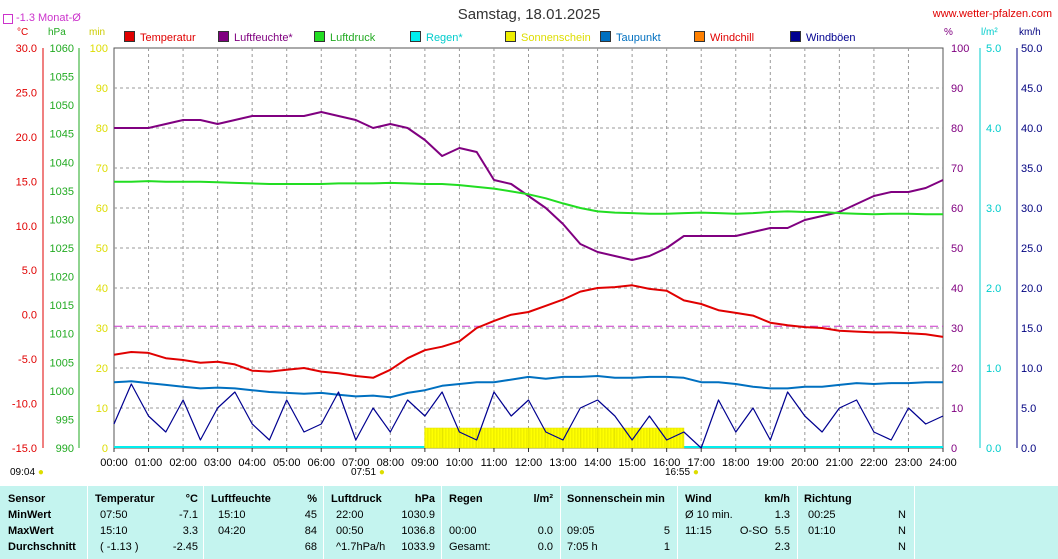 The width and height of the screenshot is (1058, 559). Describe the element at coordinates (8, 19) in the screenshot. I see `monthly-average-marker` at that location.